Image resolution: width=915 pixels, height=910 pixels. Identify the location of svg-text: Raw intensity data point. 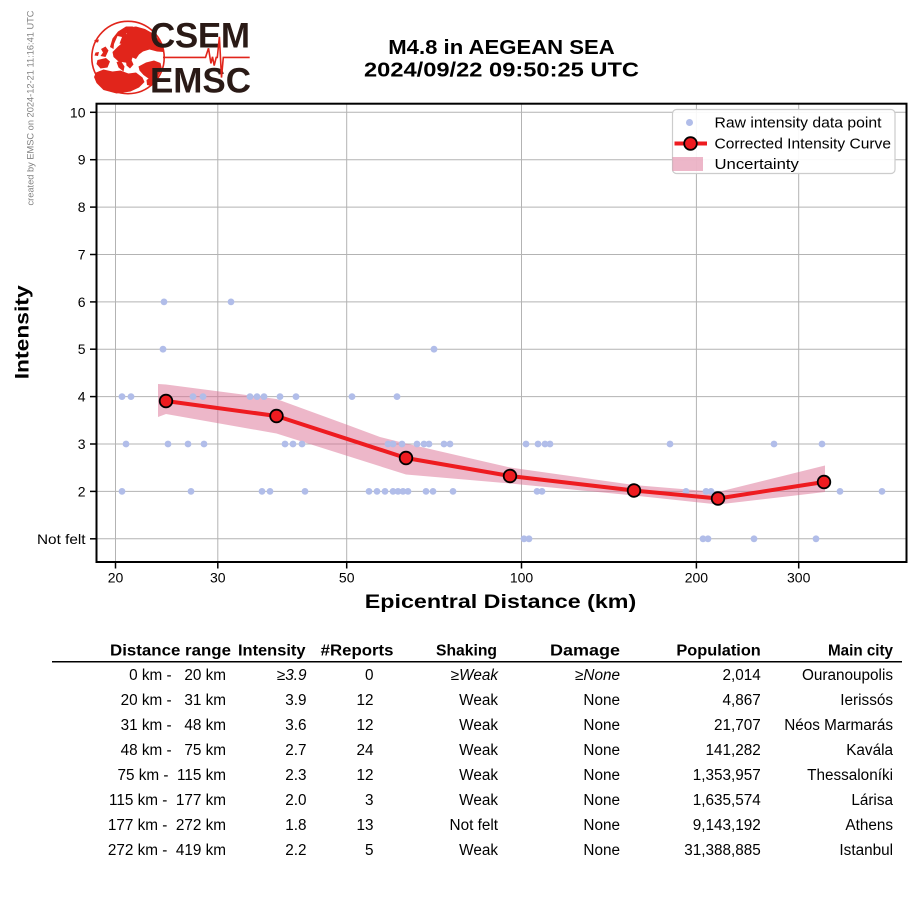
(798, 123).